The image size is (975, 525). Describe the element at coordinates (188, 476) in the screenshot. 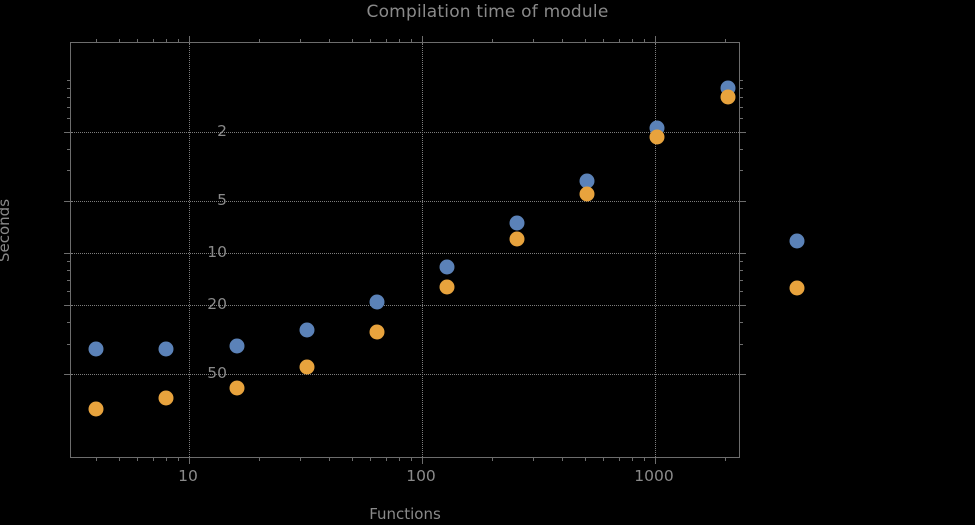

I see `x-axis-tick-label: 10` at that location.